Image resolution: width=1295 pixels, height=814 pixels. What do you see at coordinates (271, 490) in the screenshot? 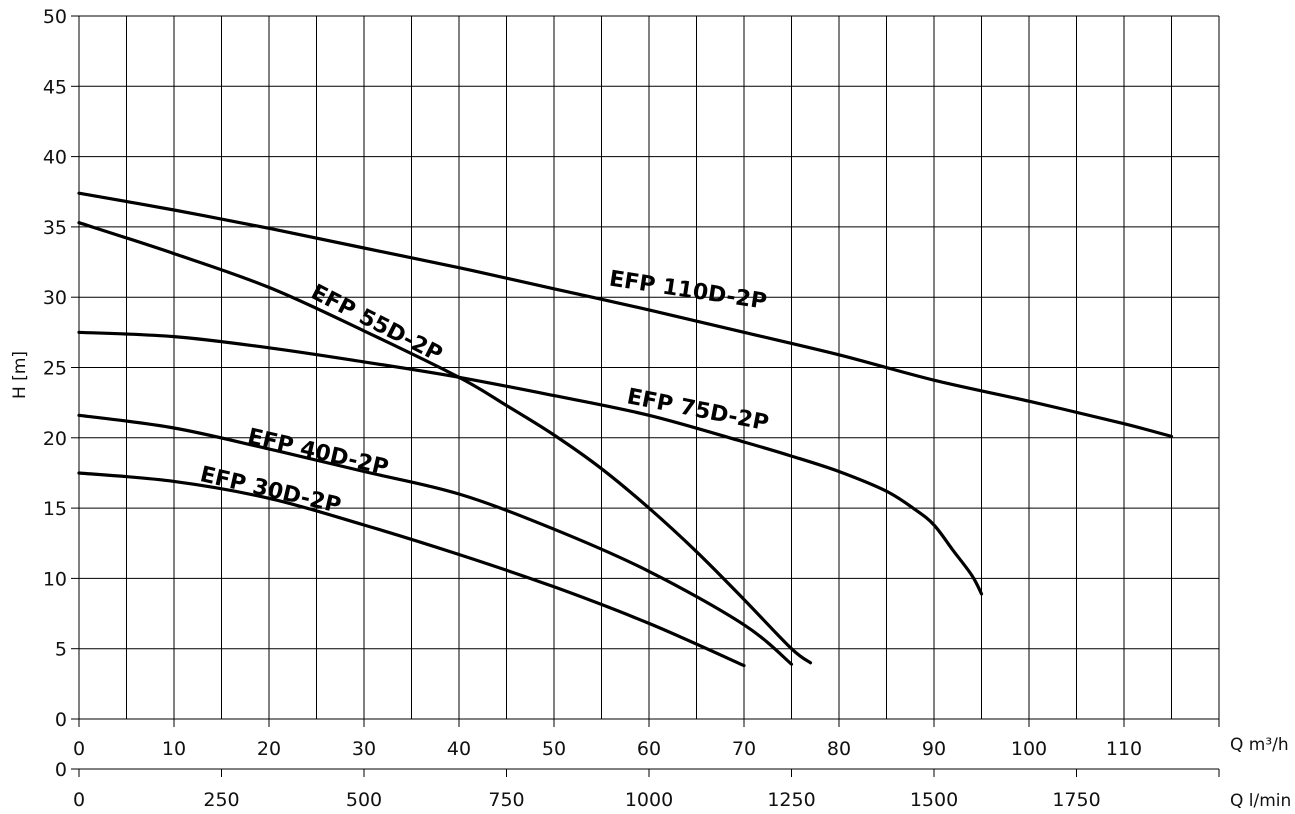
I see `label-efp-30d-2p: EFP 30D-2P` at bounding box center [271, 490].